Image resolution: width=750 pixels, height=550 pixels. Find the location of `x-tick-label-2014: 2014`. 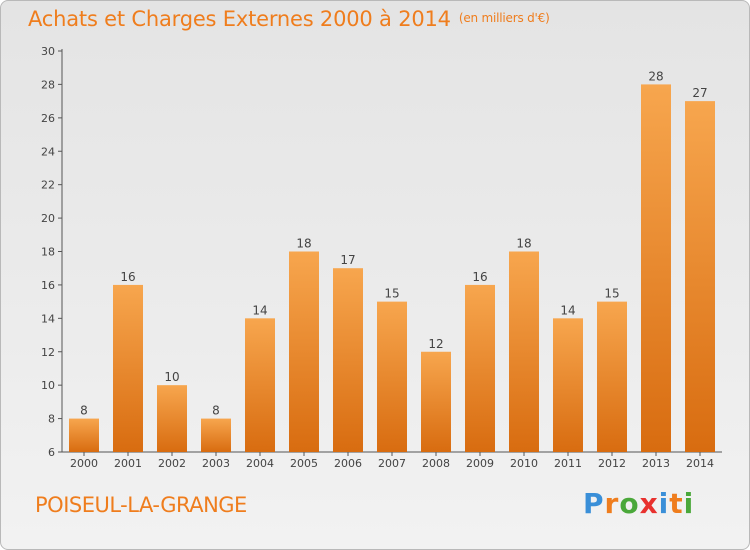

x-tick-label-2014: 2014 is located at coordinates (700, 463).